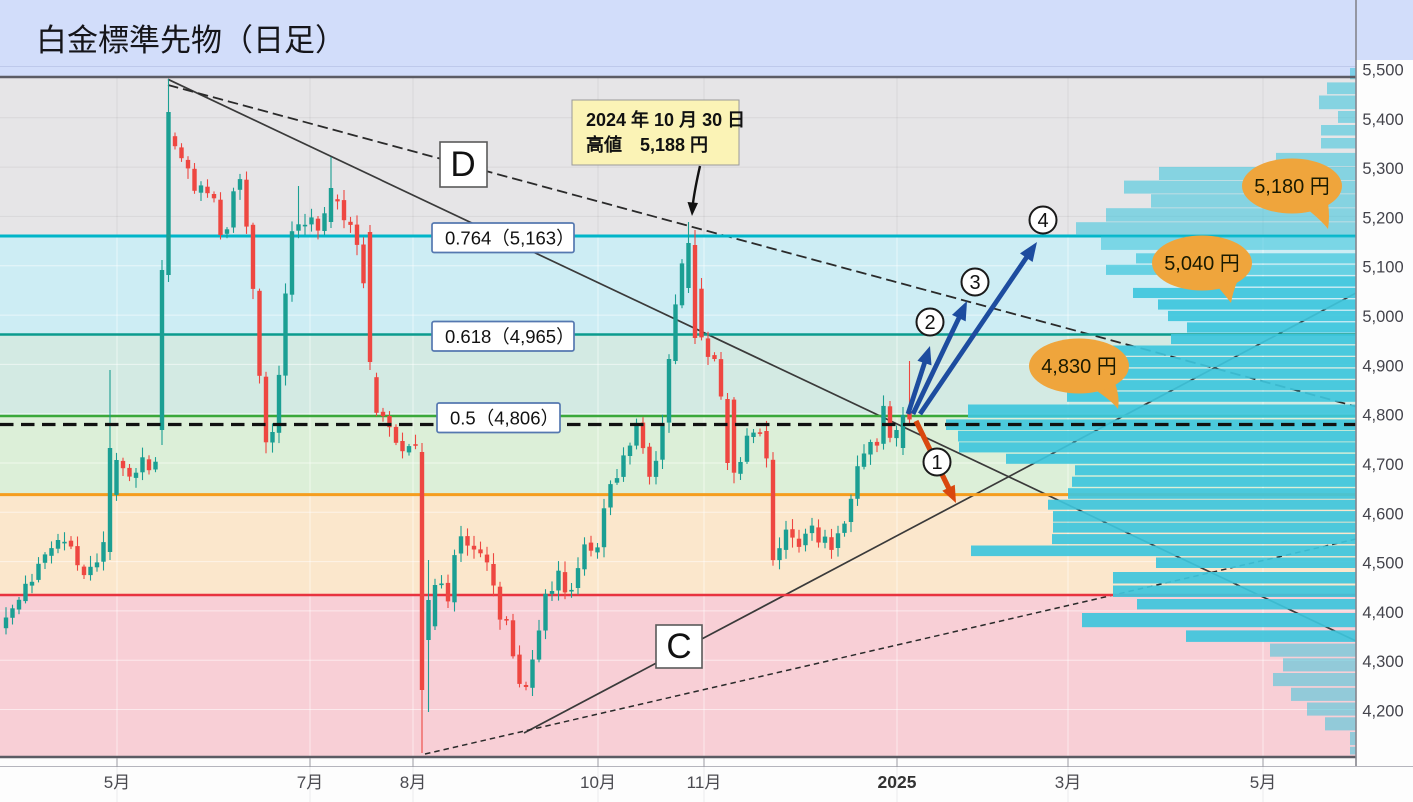  I want to click on svg-text: 1, so click(936, 463).